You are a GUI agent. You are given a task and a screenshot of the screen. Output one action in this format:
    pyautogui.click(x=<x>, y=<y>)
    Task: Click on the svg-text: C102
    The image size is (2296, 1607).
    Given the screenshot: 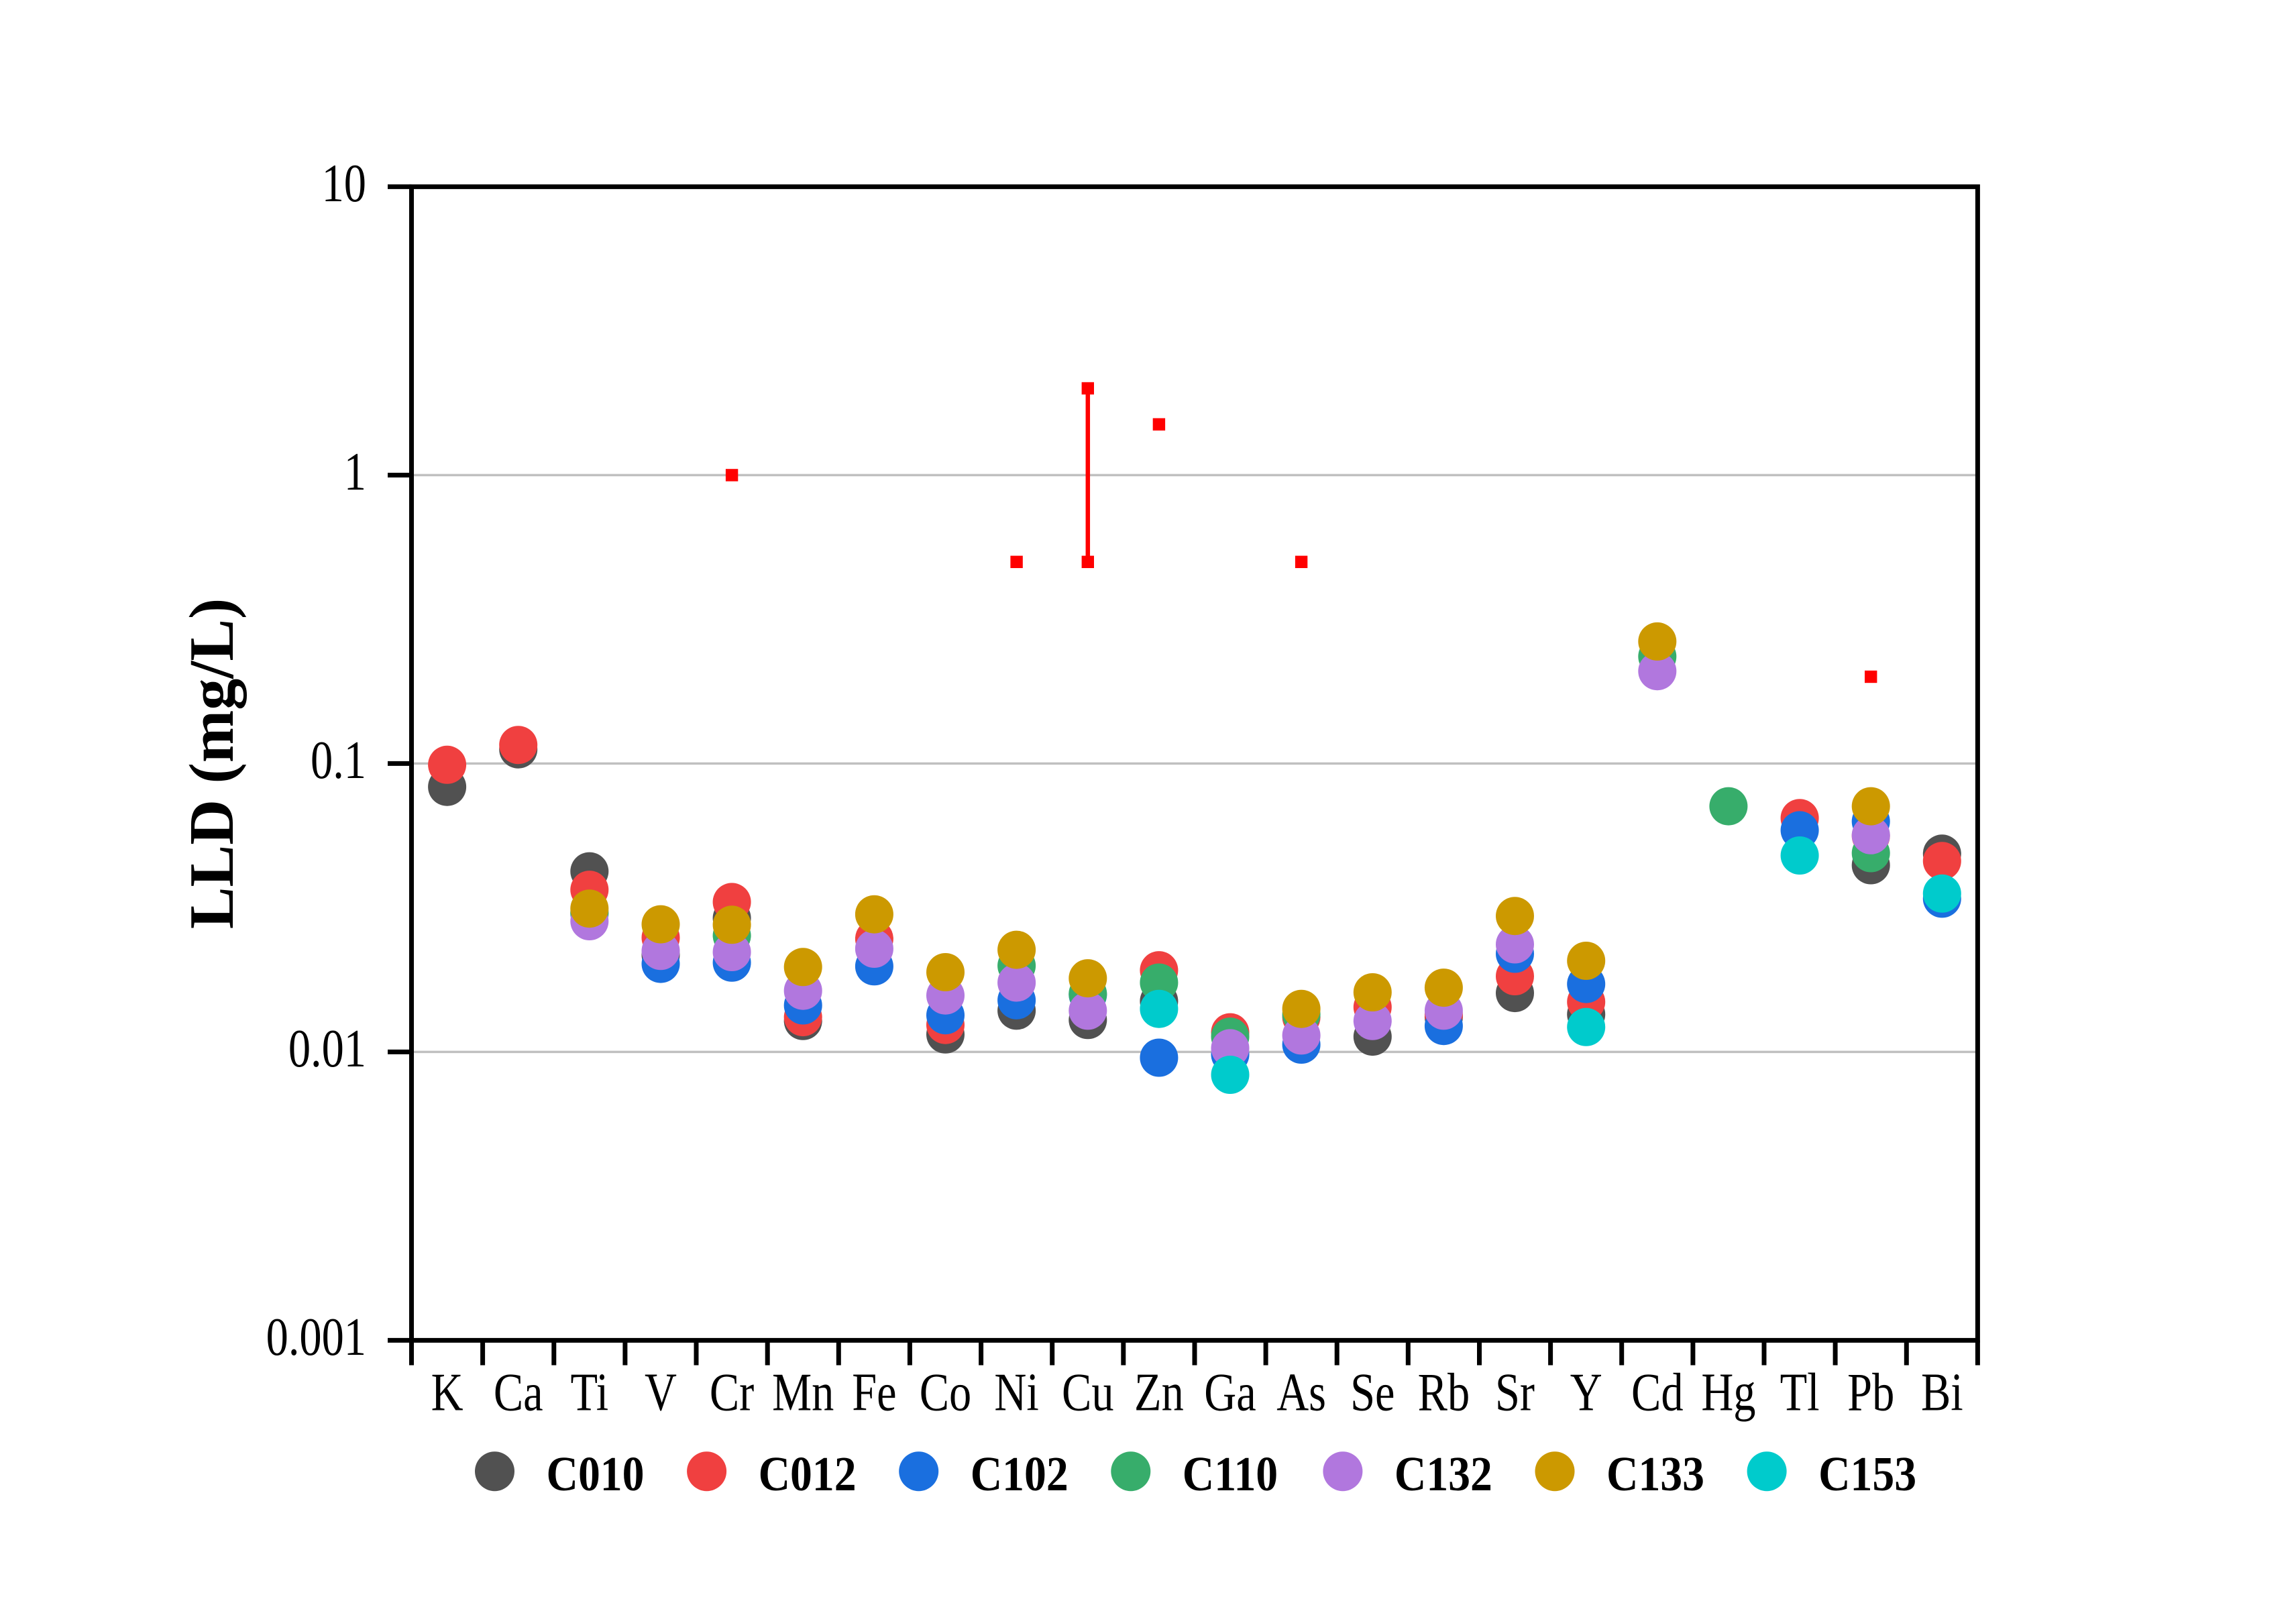 What is the action you would take?
    pyautogui.click(x=1020, y=1475)
    